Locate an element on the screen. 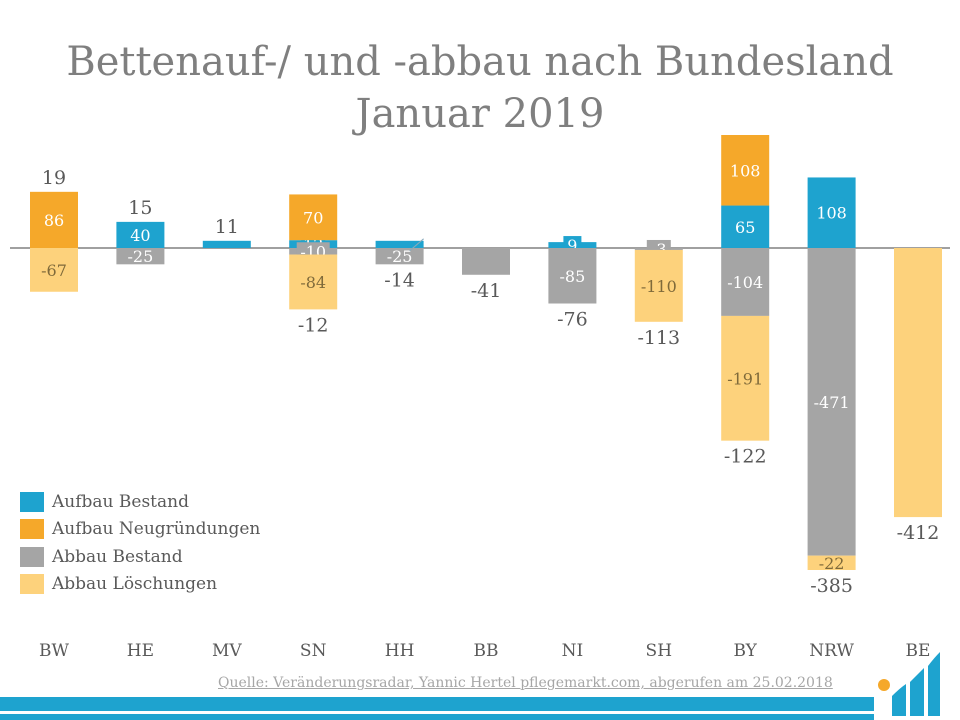  total-label-sn: -12 is located at coordinates (313, 325).